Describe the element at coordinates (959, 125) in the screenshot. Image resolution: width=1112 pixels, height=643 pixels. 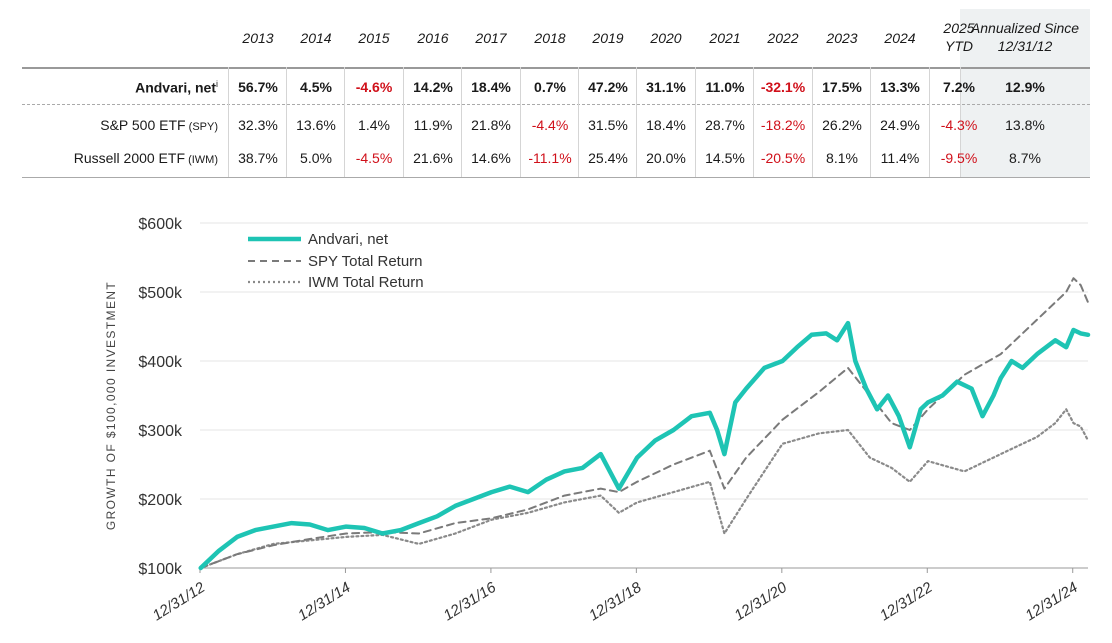
I see `return-cell: -4.3%` at that location.